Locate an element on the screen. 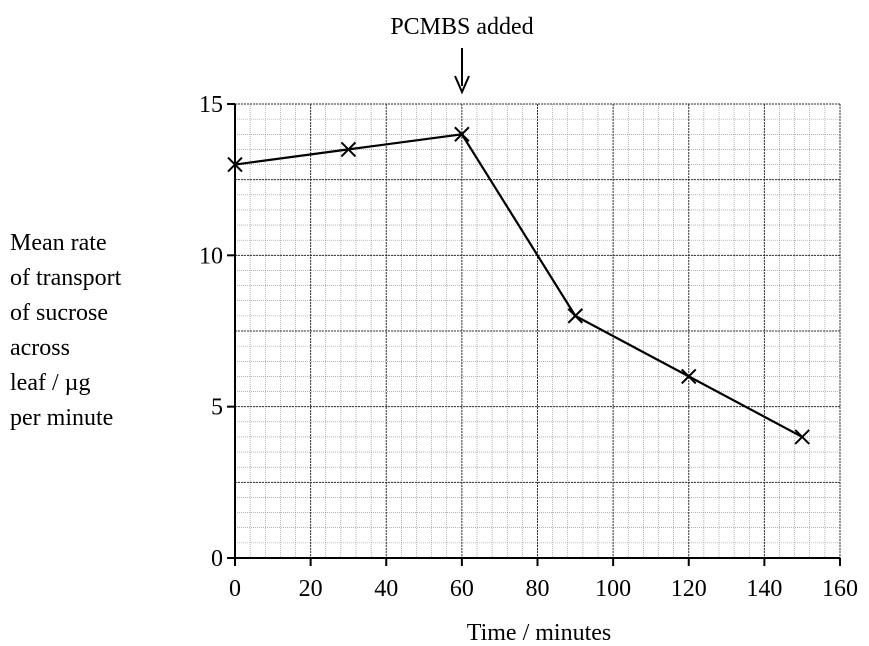 The height and width of the screenshot is (646, 869). x-tick-label: 120 is located at coordinates (689, 589).